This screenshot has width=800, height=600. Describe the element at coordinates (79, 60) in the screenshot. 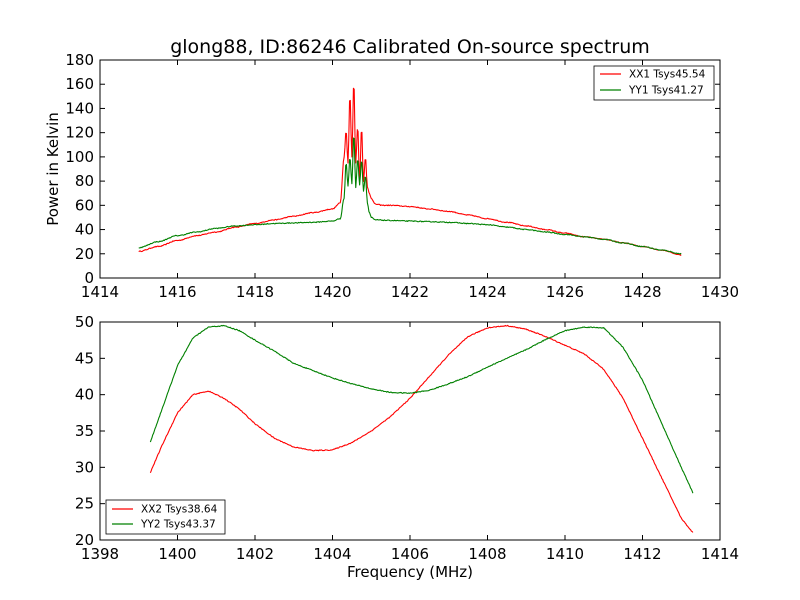

I see `top-plot-y-tick-label: 180` at that location.